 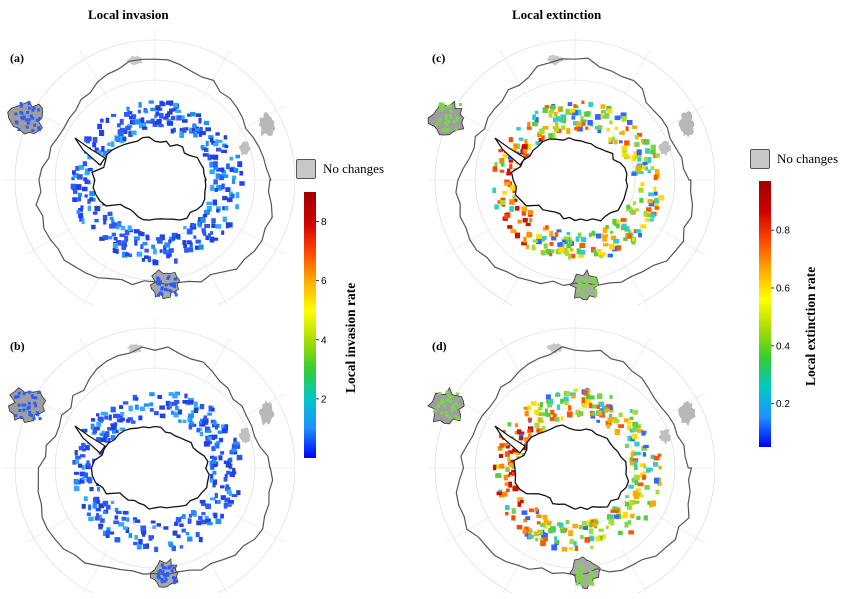 I want to click on extinction-tick-label-3: 0.8, so click(x=783, y=231).